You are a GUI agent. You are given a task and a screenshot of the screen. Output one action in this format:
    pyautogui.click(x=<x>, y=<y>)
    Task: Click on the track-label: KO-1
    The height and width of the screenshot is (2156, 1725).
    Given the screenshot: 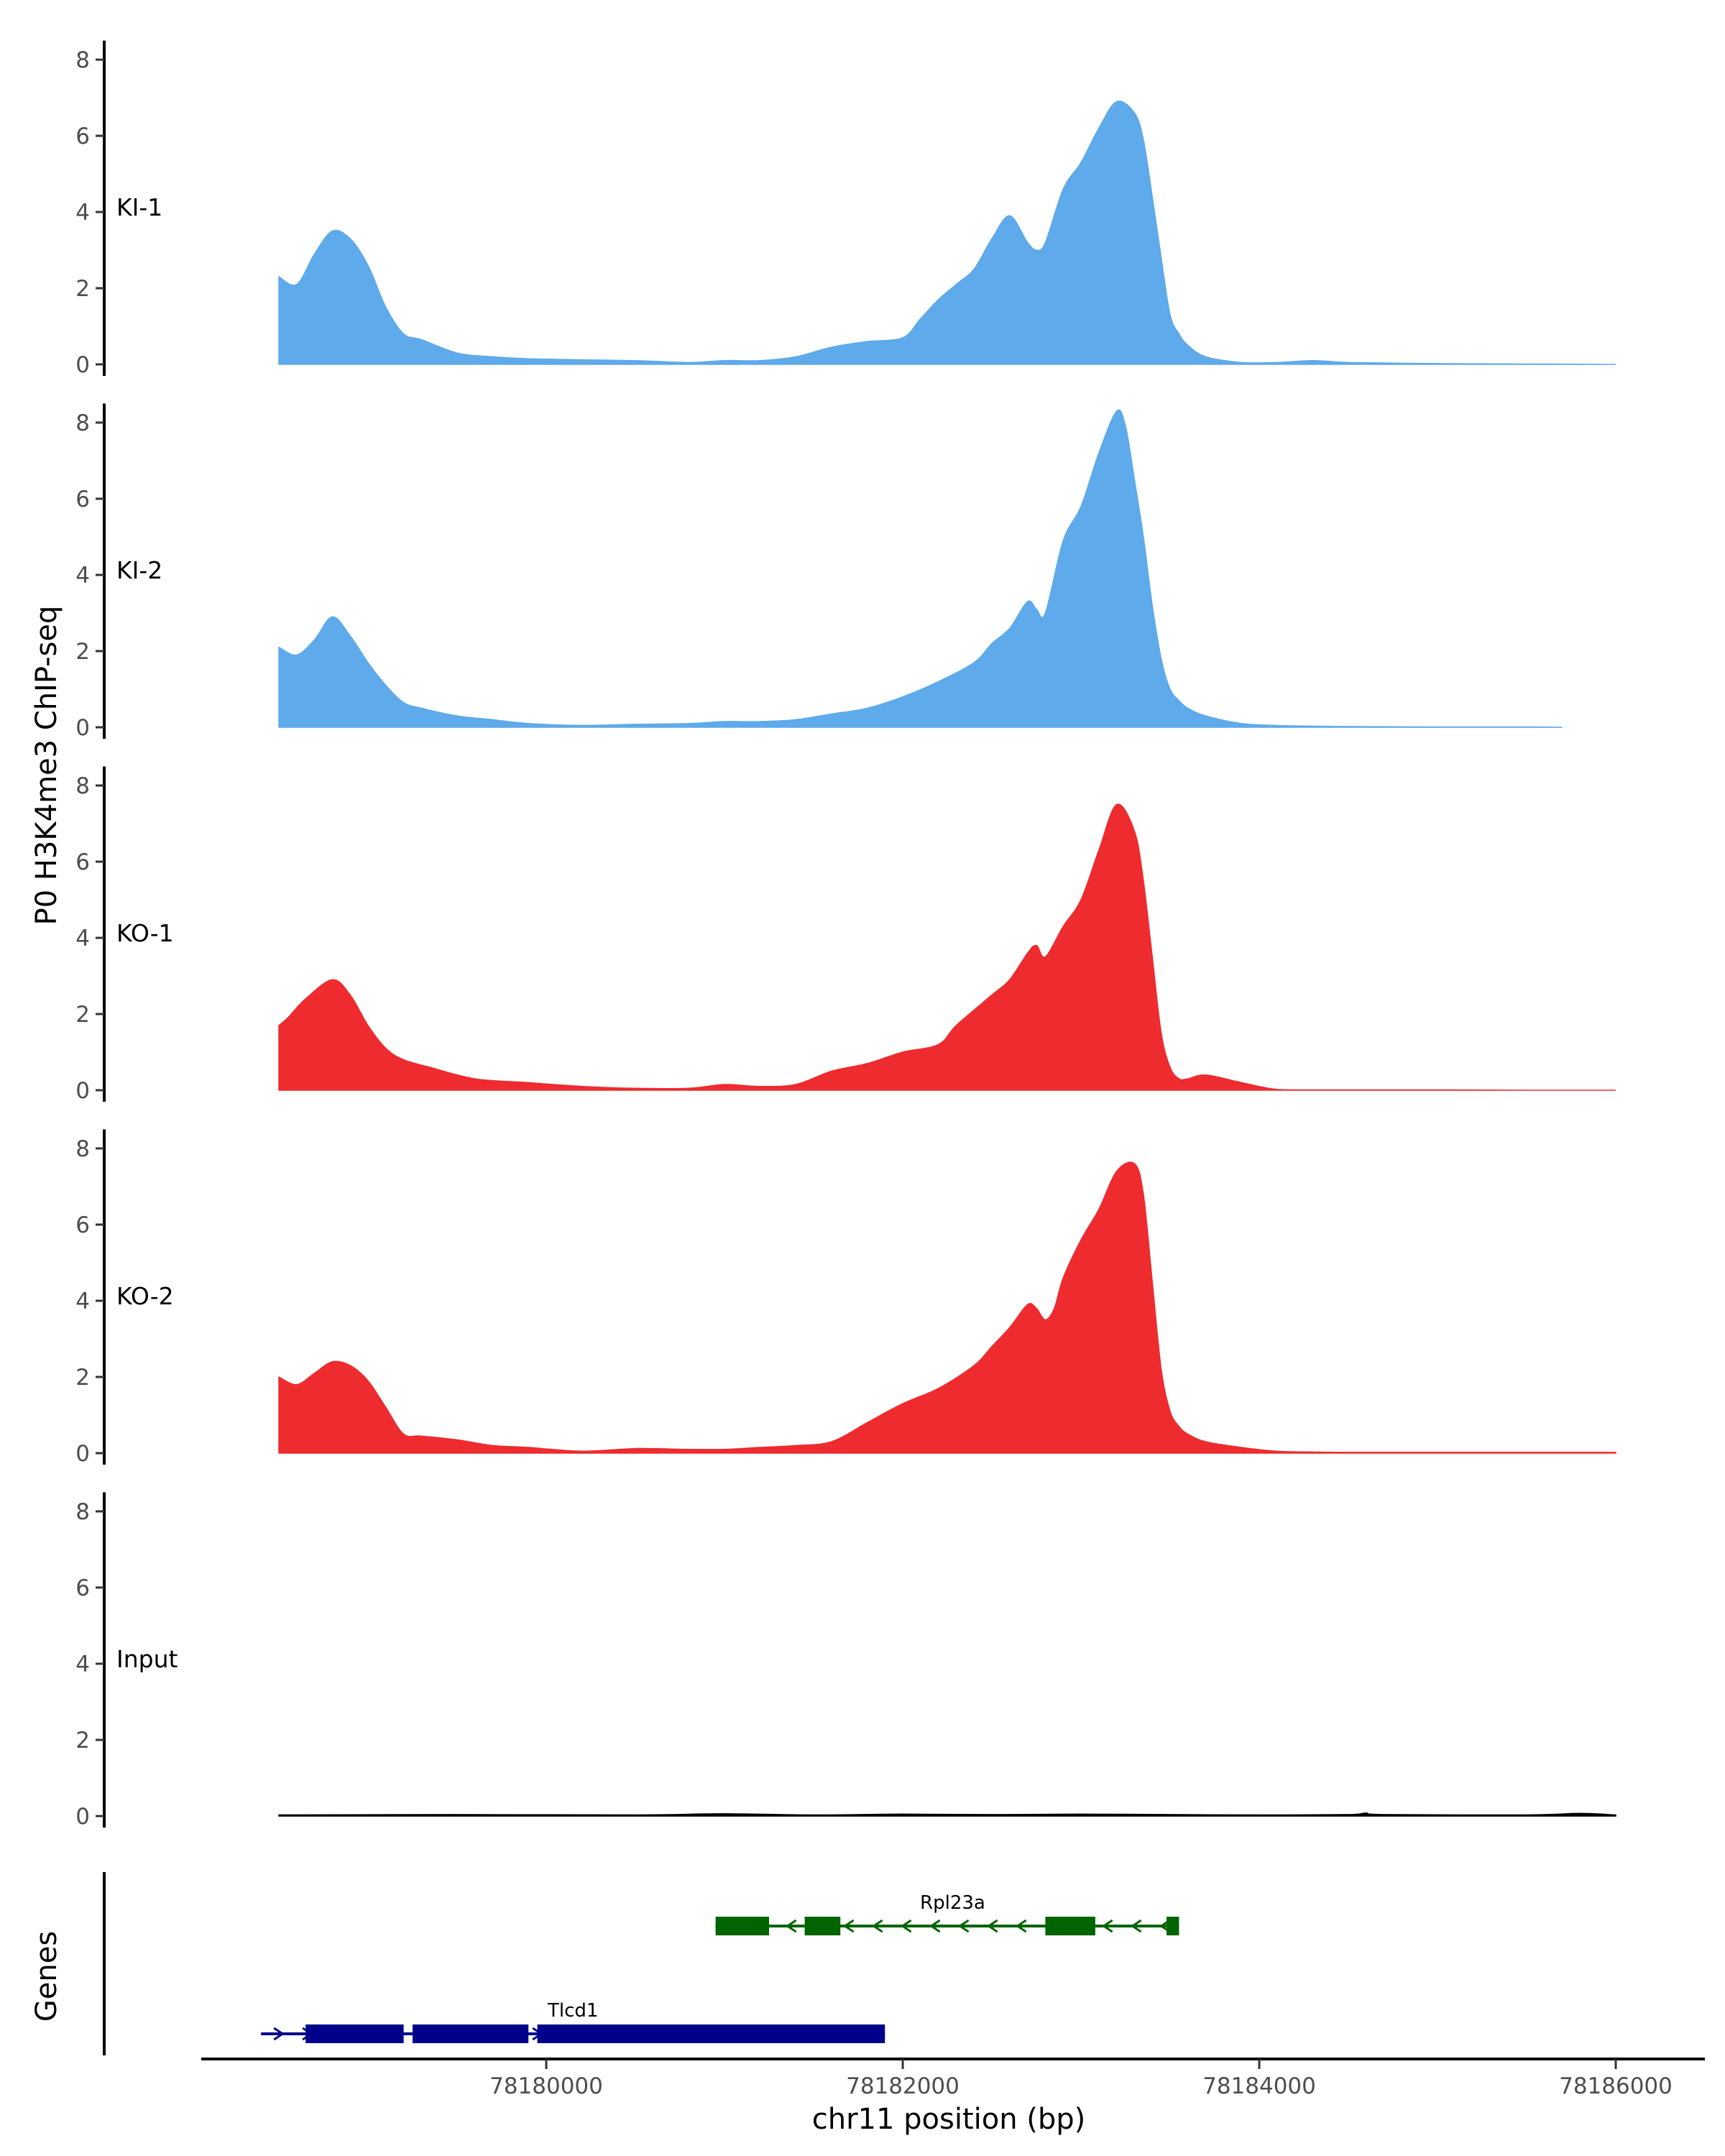 What is the action you would take?
    pyautogui.click(x=145, y=933)
    